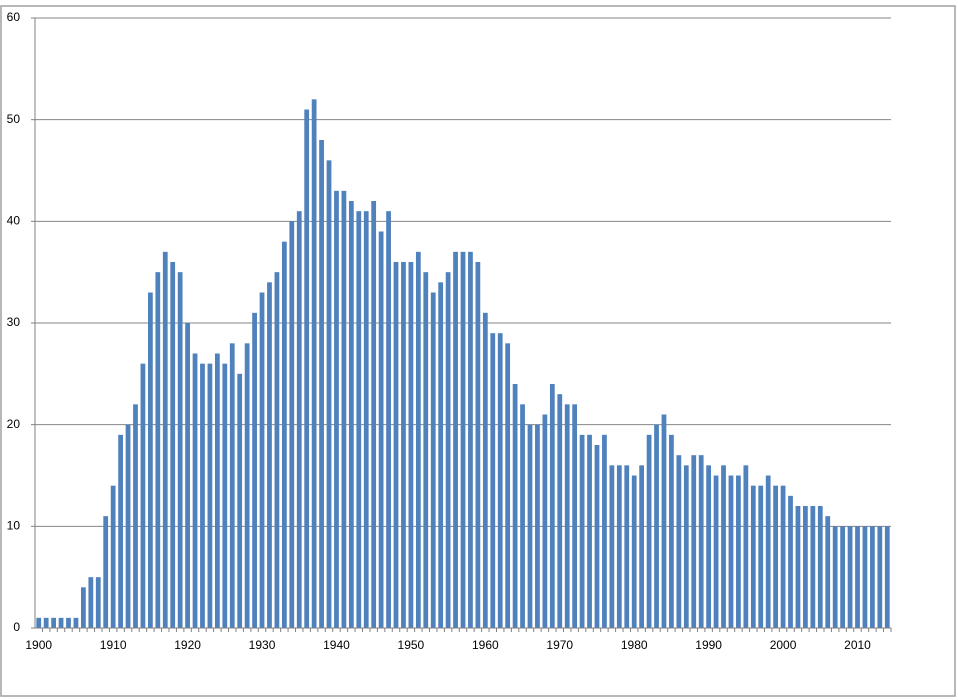  Describe the element at coordinates (634, 645) in the screenshot. I see `x-tick-label: 1980` at that location.